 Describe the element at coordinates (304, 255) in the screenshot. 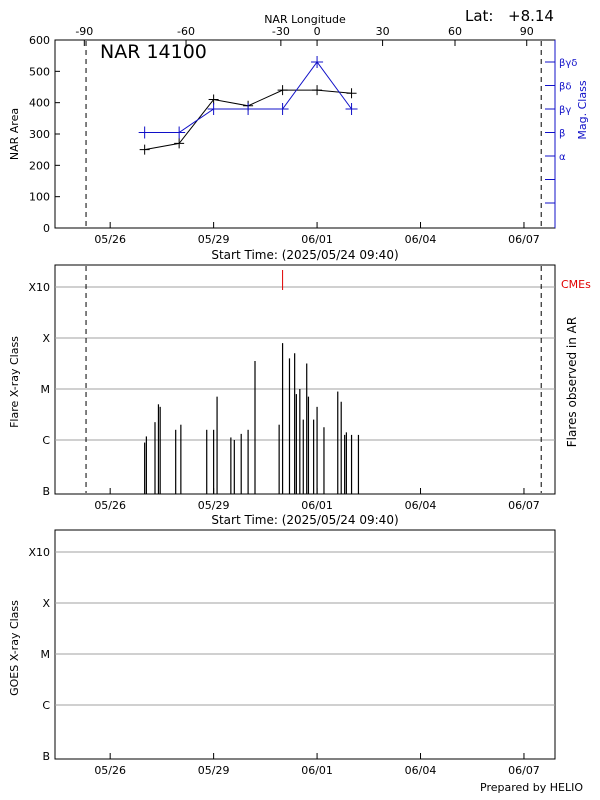

I see `panel1-xlabel: Start Time: (2025/05/24 09:40)` at that location.